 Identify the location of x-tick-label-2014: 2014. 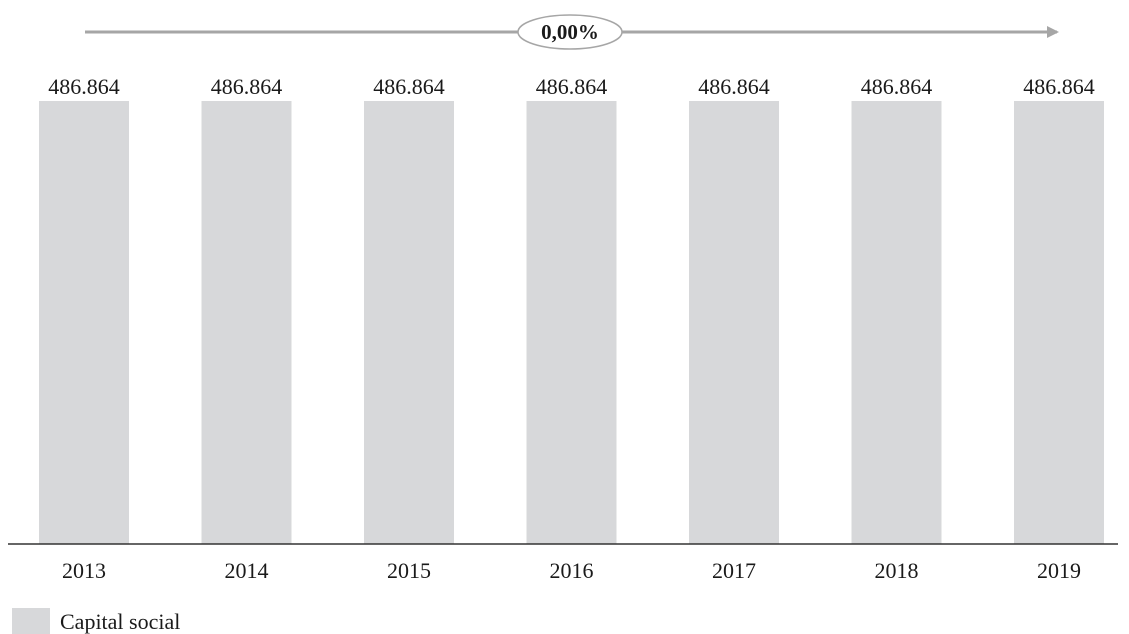
(247, 570).